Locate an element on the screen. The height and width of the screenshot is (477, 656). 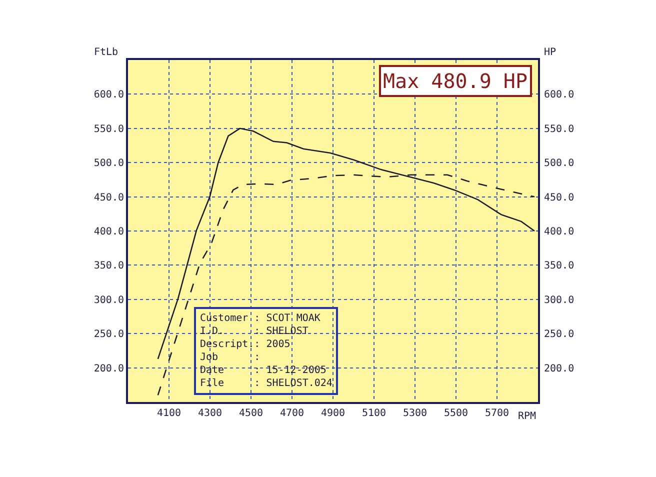
y2-tick-label: 400.0 is located at coordinates (559, 232).